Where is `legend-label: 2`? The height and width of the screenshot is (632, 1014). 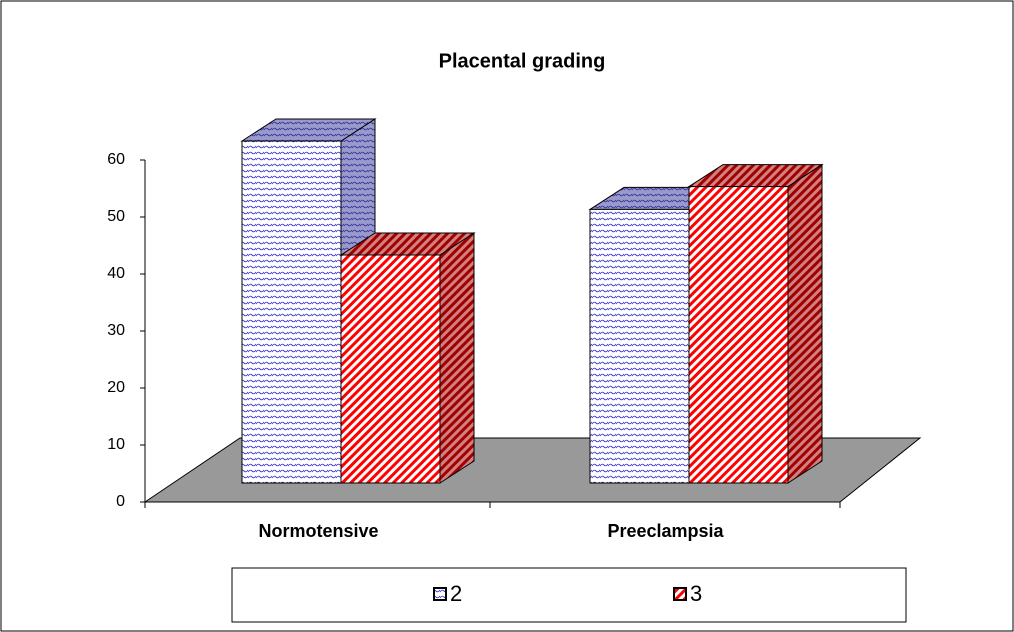 legend-label: 2 is located at coordinates (456, 593).